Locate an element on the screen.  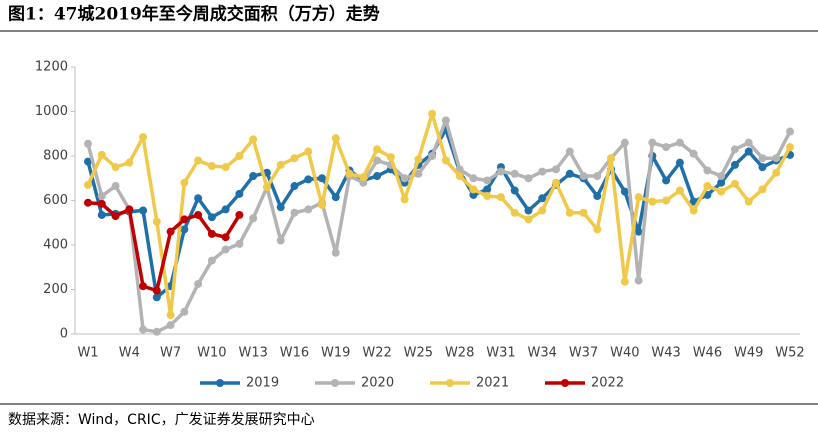
source: 数据来源：Wind，CRIC，广发证券发展研究中心 is located at coordinates (161, 420).